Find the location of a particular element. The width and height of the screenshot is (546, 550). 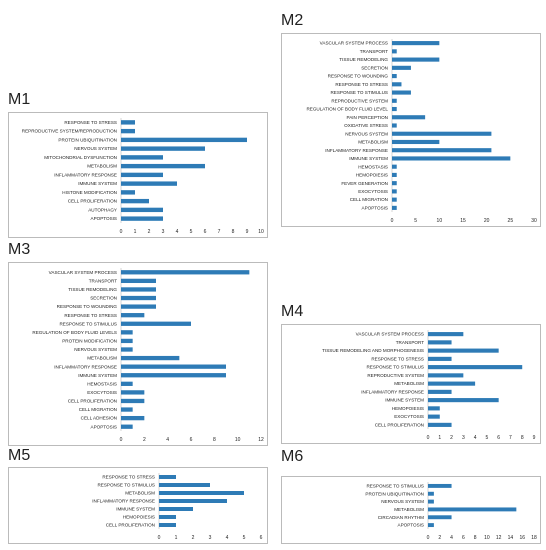

category-label: VASCULAR SYSTEM PROCESS is located at coordinates (83, 272).